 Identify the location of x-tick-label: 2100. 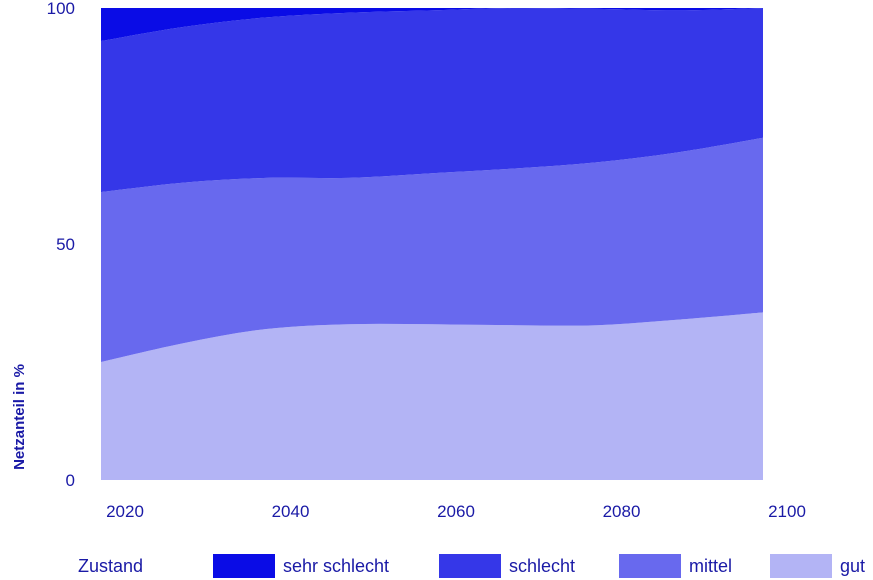
(787, 511).